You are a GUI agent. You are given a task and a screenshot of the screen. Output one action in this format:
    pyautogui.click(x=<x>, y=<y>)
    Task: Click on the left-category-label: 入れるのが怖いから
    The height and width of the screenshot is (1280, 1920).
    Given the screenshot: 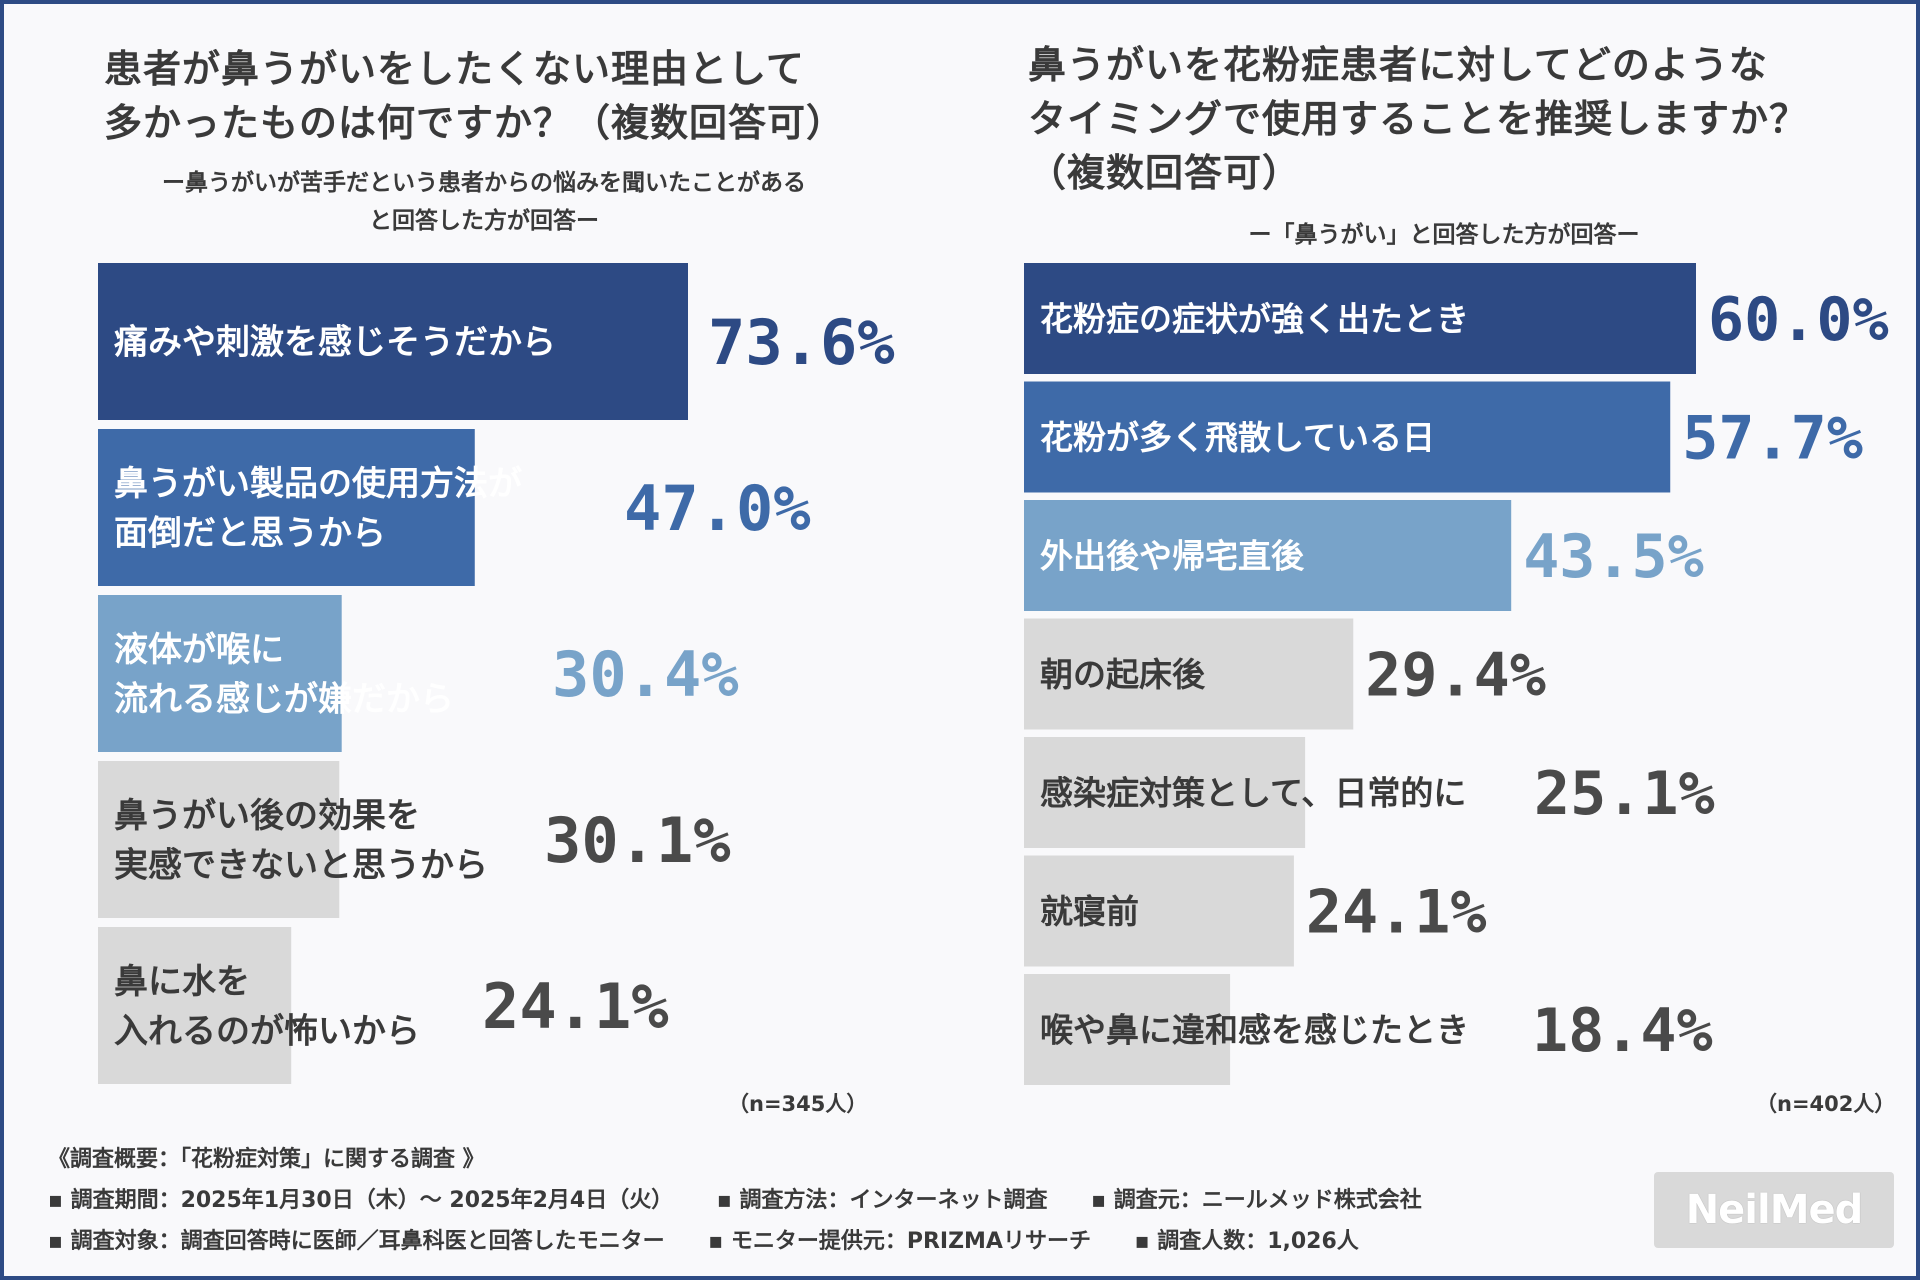 What is the action you would take?
    pyautogui.click(x=267, y=1031)
    